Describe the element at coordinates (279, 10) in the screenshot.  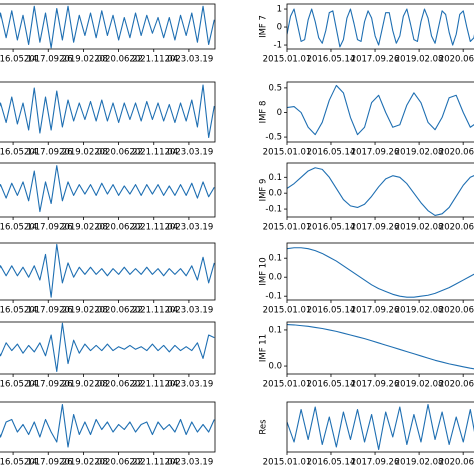
I see `y-tick-label: 1` at that location.